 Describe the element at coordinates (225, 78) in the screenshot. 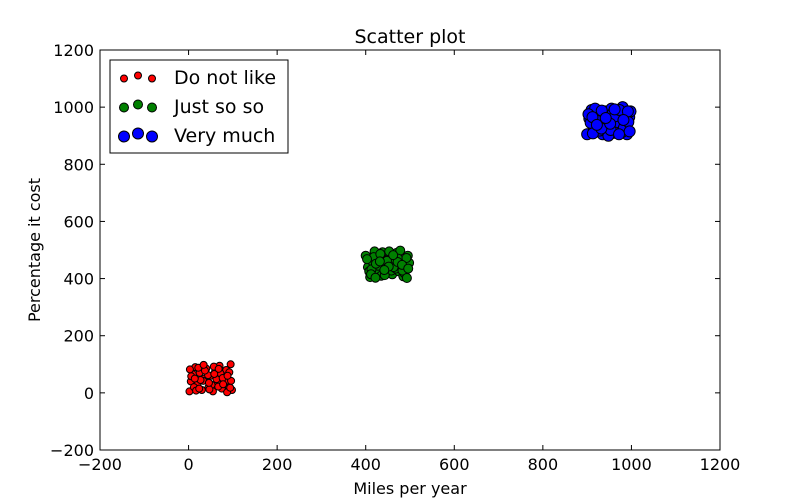

I see `legend-label: Do not like` at that location.